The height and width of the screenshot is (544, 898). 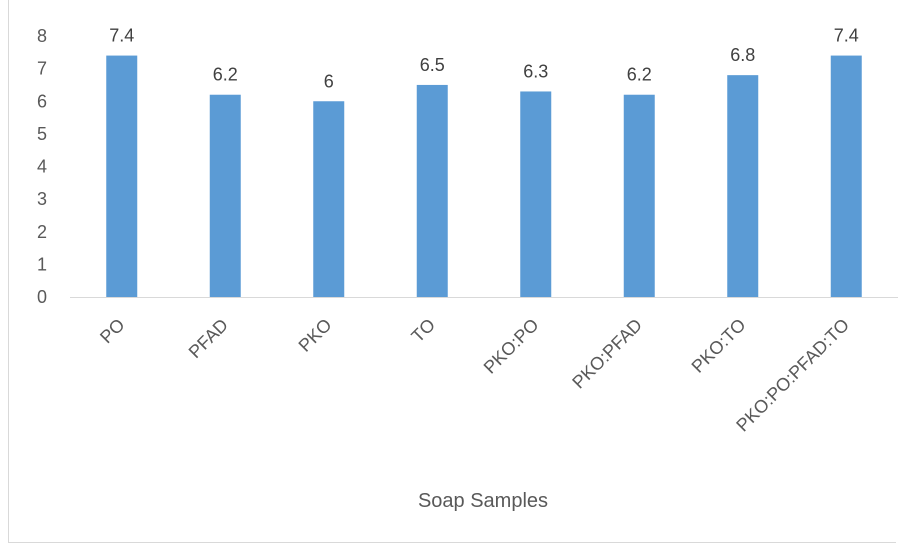 I want to click on data-labels: 7.4 6.2 6 6.5 6.3 6.2 6.8 7.4, so click(x=484, y=59).